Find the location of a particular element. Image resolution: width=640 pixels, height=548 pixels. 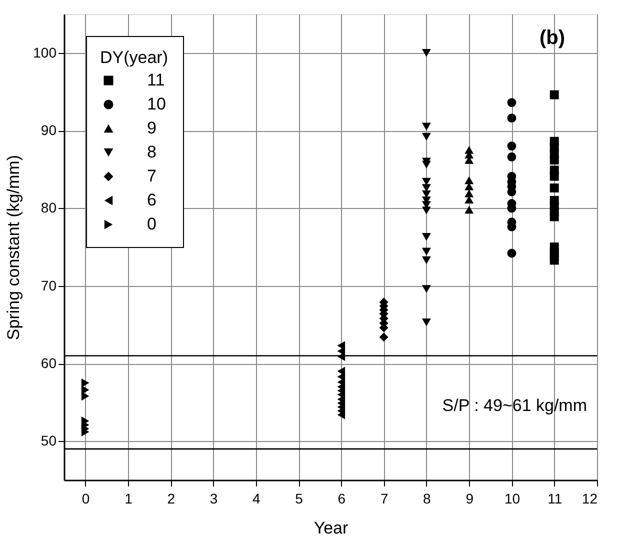

legend-label: 11 is located at coordinates (156, 80).